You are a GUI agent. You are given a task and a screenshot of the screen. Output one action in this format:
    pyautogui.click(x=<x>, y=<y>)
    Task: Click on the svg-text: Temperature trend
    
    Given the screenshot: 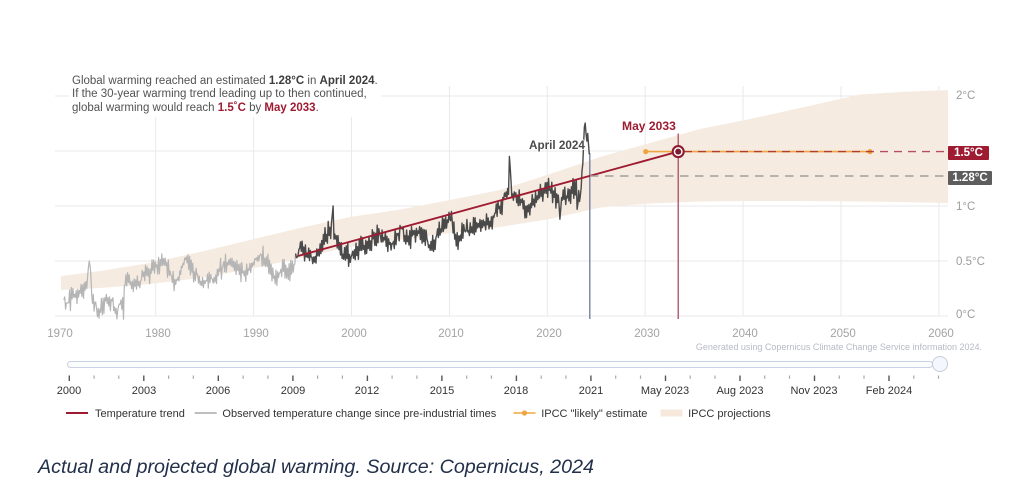 What is the action you would take?
    pyautogui.click(x=140, y=414)
    